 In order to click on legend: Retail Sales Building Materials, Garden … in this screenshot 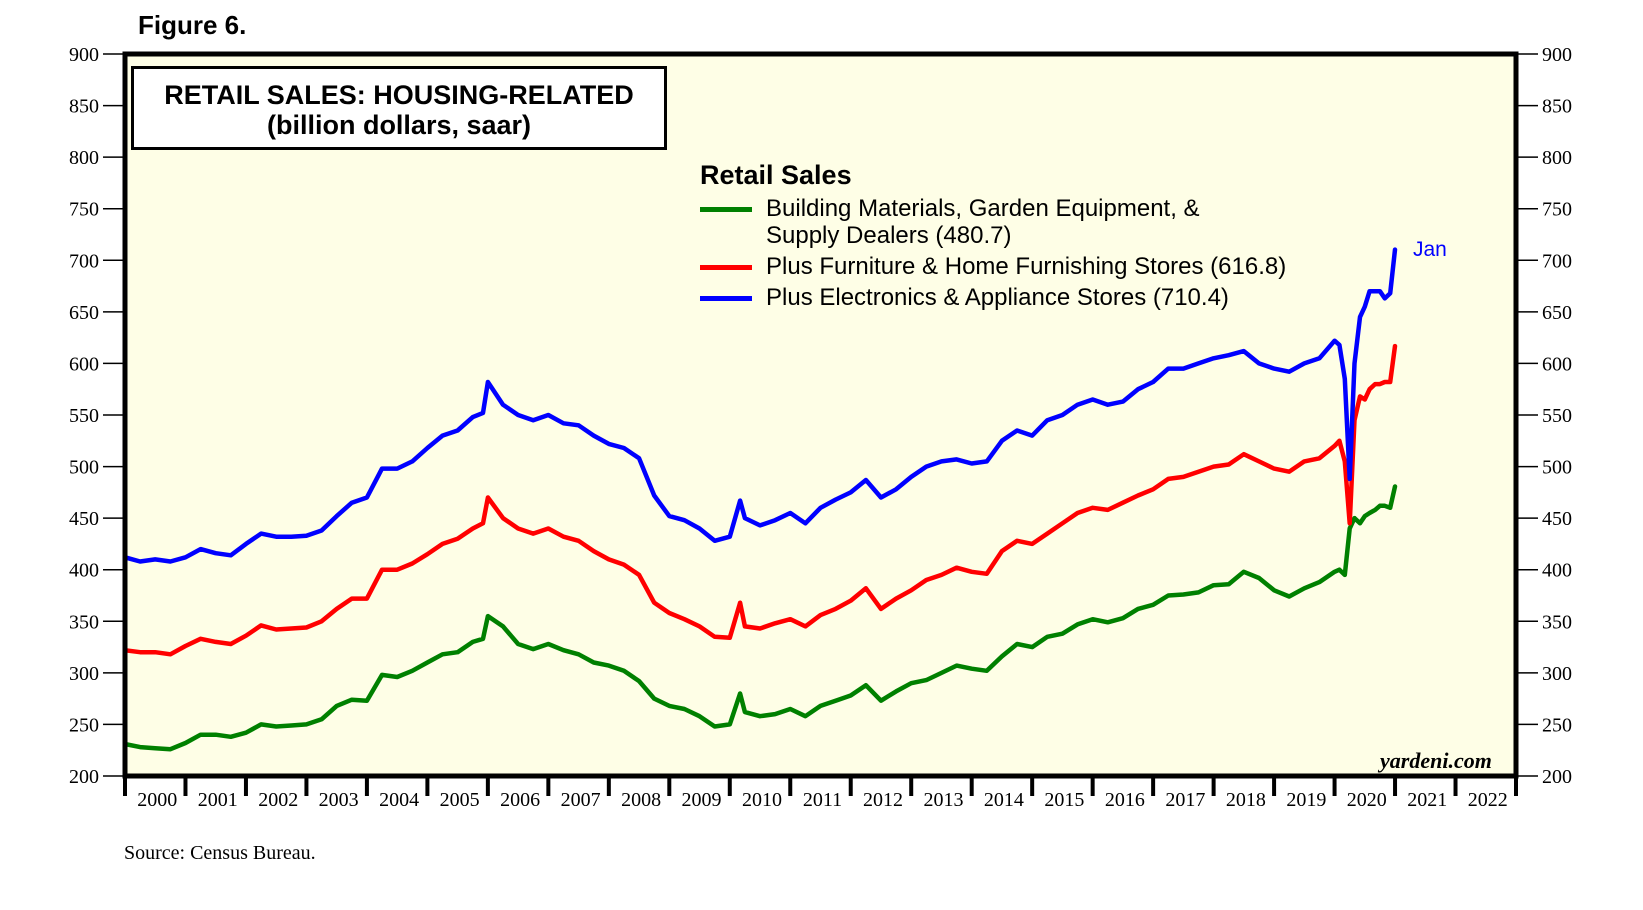, I will do `click(993, 237)`.